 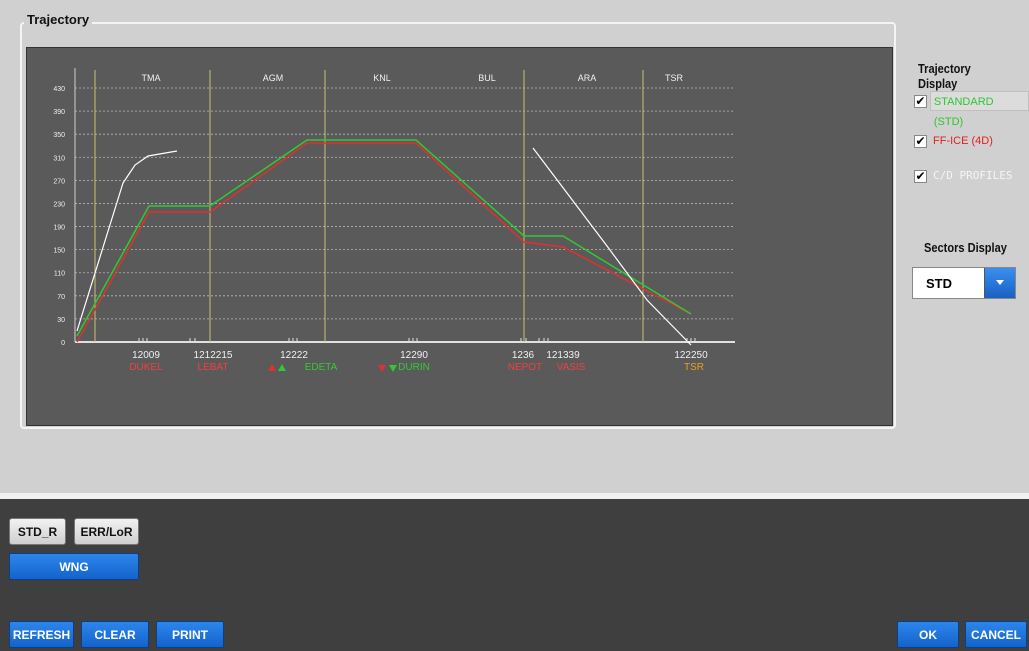 What do you see at coordinates (59, 112) in the screenshot?
I see `y-tick-label: 390` at bounding box center [59, 112].